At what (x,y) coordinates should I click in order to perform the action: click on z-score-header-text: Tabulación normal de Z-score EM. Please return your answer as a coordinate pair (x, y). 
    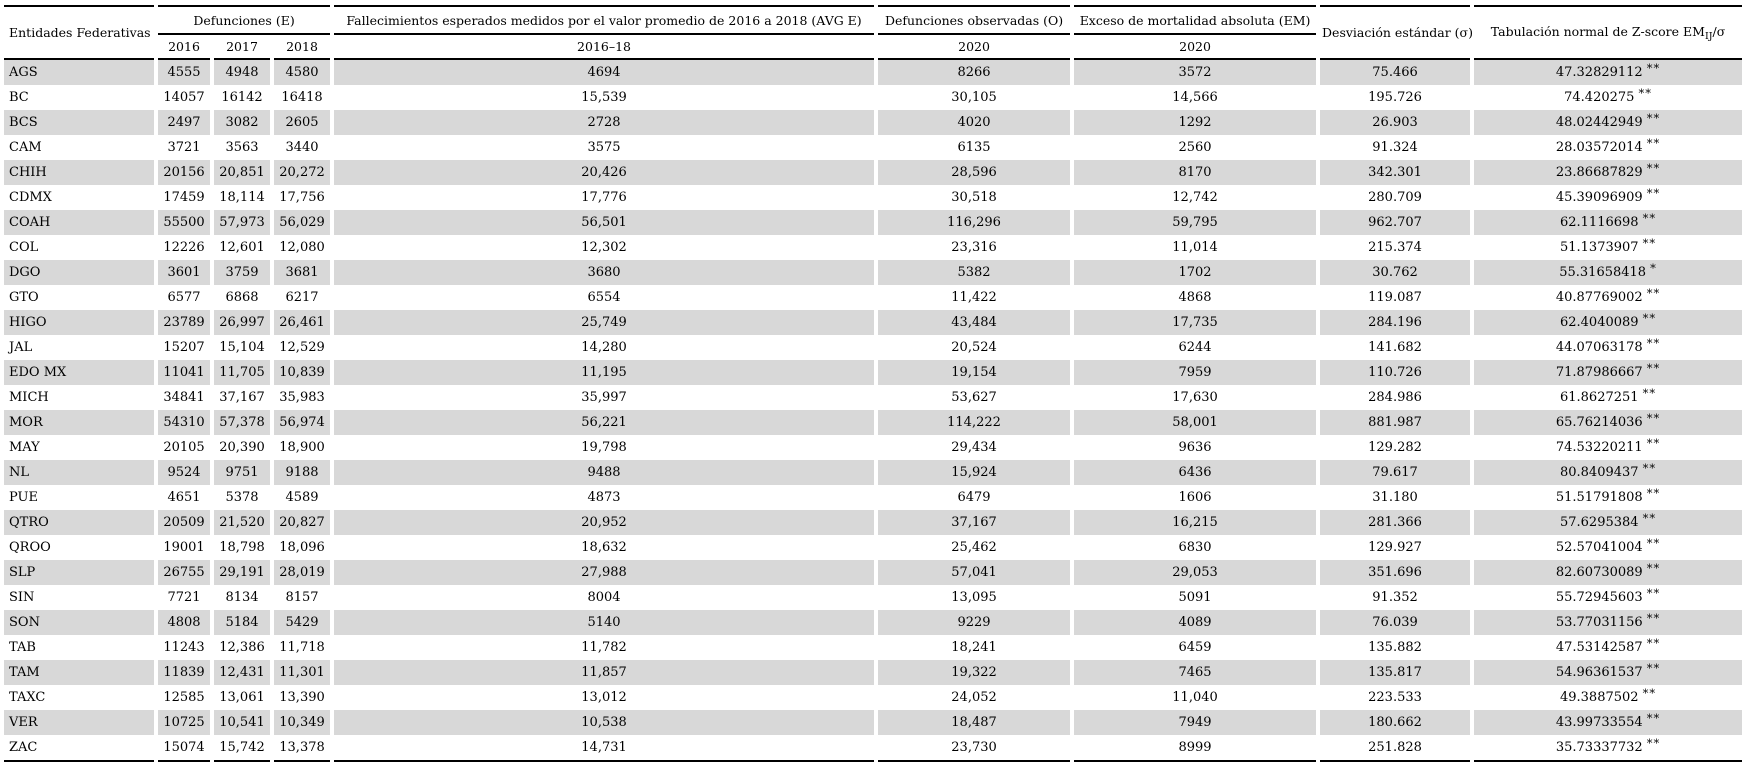
    Looking at the image, I should click on (1597, 31).